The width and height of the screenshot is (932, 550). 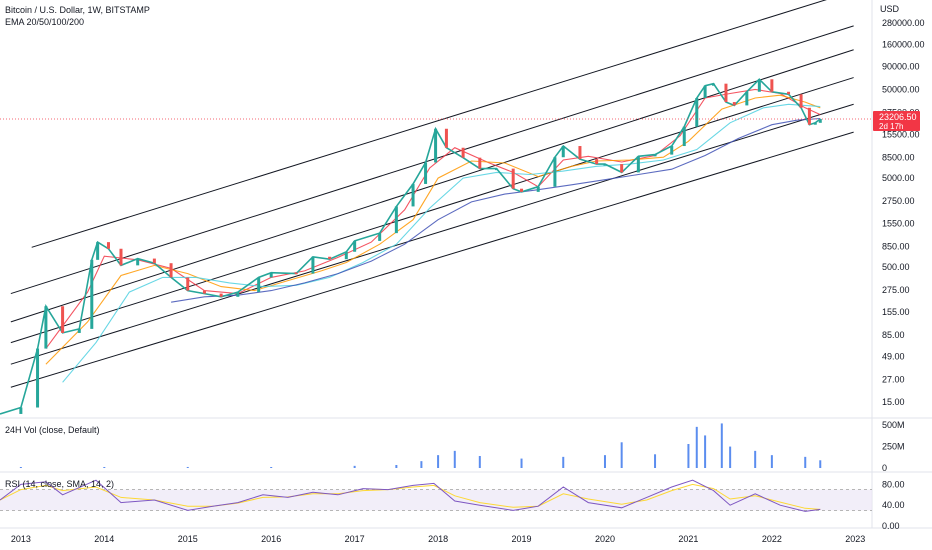 I want to click on price-tick-label: 27.00, so click(x=893, y=379).